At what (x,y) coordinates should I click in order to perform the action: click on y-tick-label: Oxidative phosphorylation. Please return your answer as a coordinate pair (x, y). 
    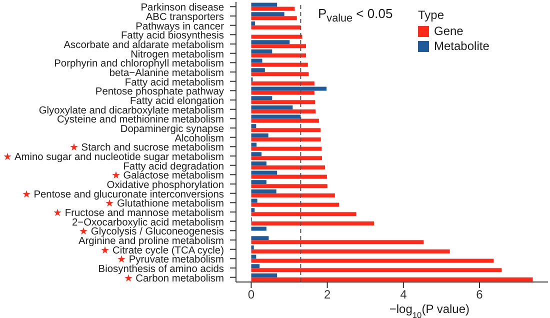
    Looking at the image, I should click on (165, 185).